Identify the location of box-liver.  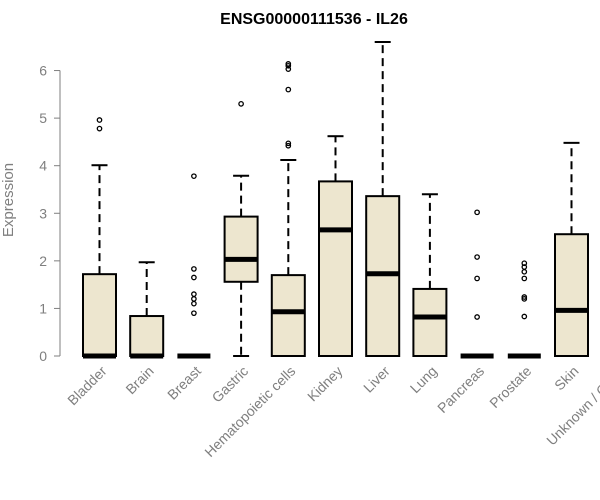
(383, 199).